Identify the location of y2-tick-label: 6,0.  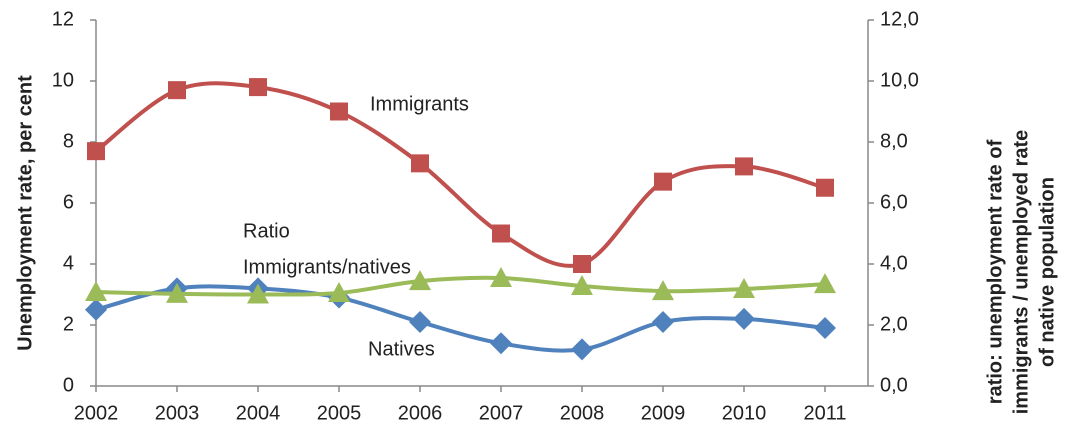
(894, 202).